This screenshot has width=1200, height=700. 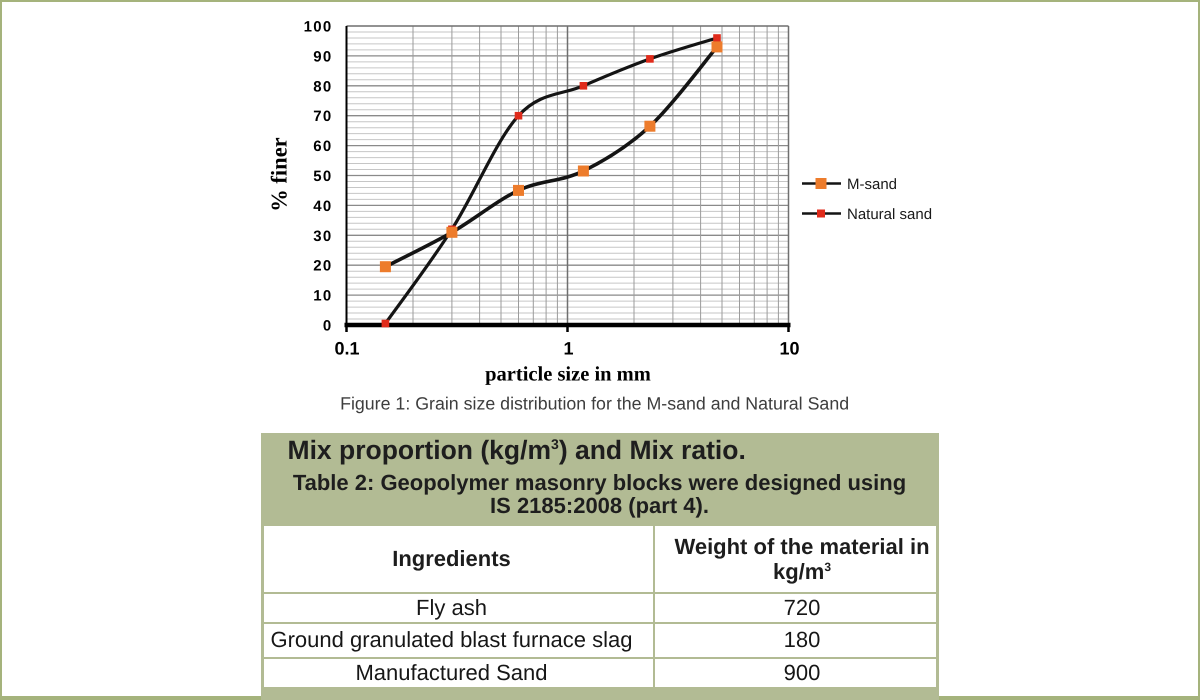 What do you see at coordinates (322, 235) in the screenshot?
I see `svg-text: 30` at bounding box center [322, 235].